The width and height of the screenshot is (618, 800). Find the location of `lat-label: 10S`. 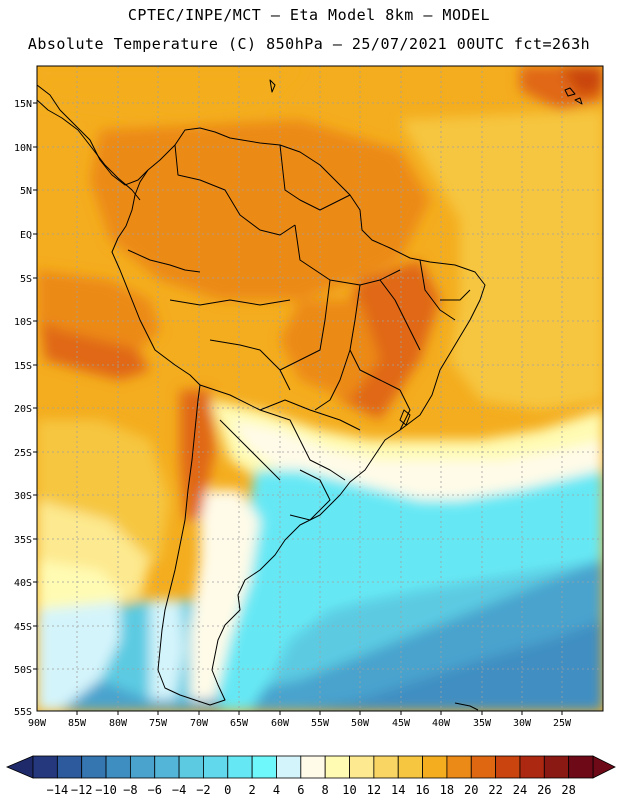

lat-label: 10S is located at coordinates (23, 322).